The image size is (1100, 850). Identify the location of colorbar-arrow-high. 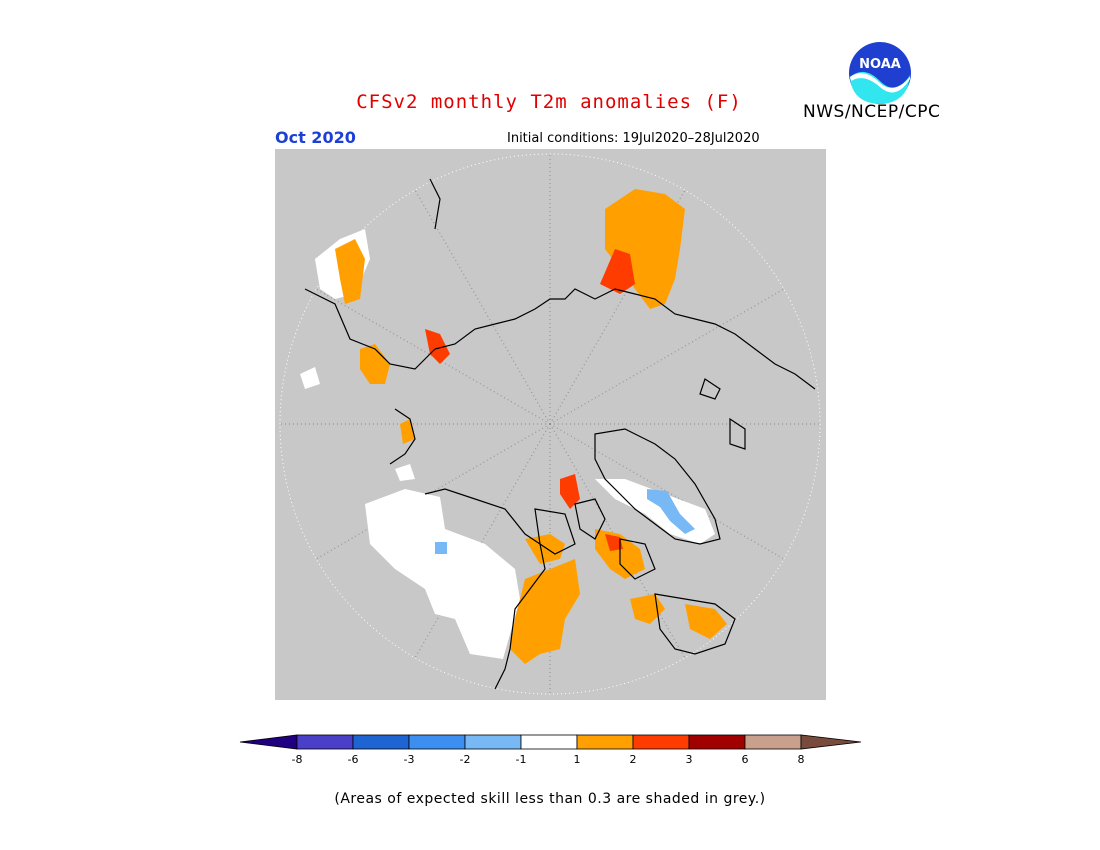
(831, 742).